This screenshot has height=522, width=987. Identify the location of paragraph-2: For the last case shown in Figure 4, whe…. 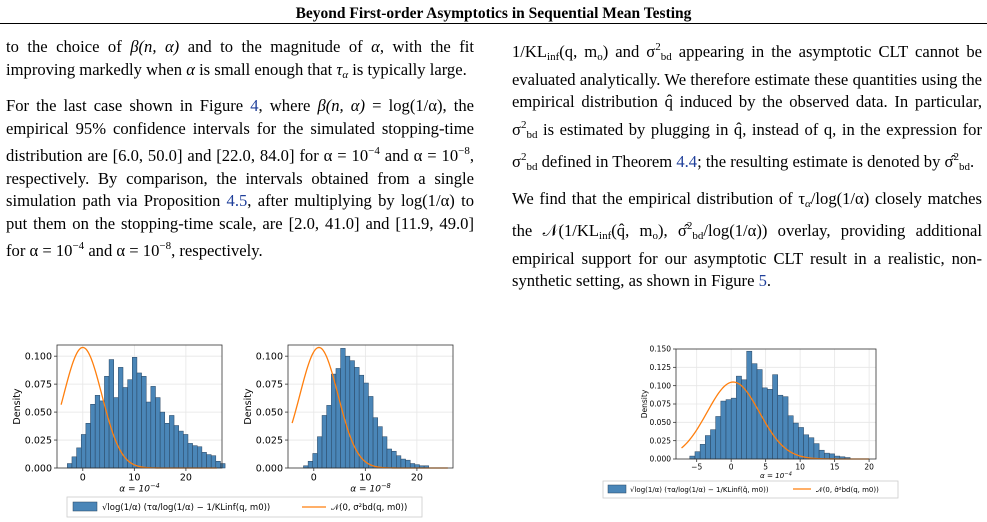
(240, 178).